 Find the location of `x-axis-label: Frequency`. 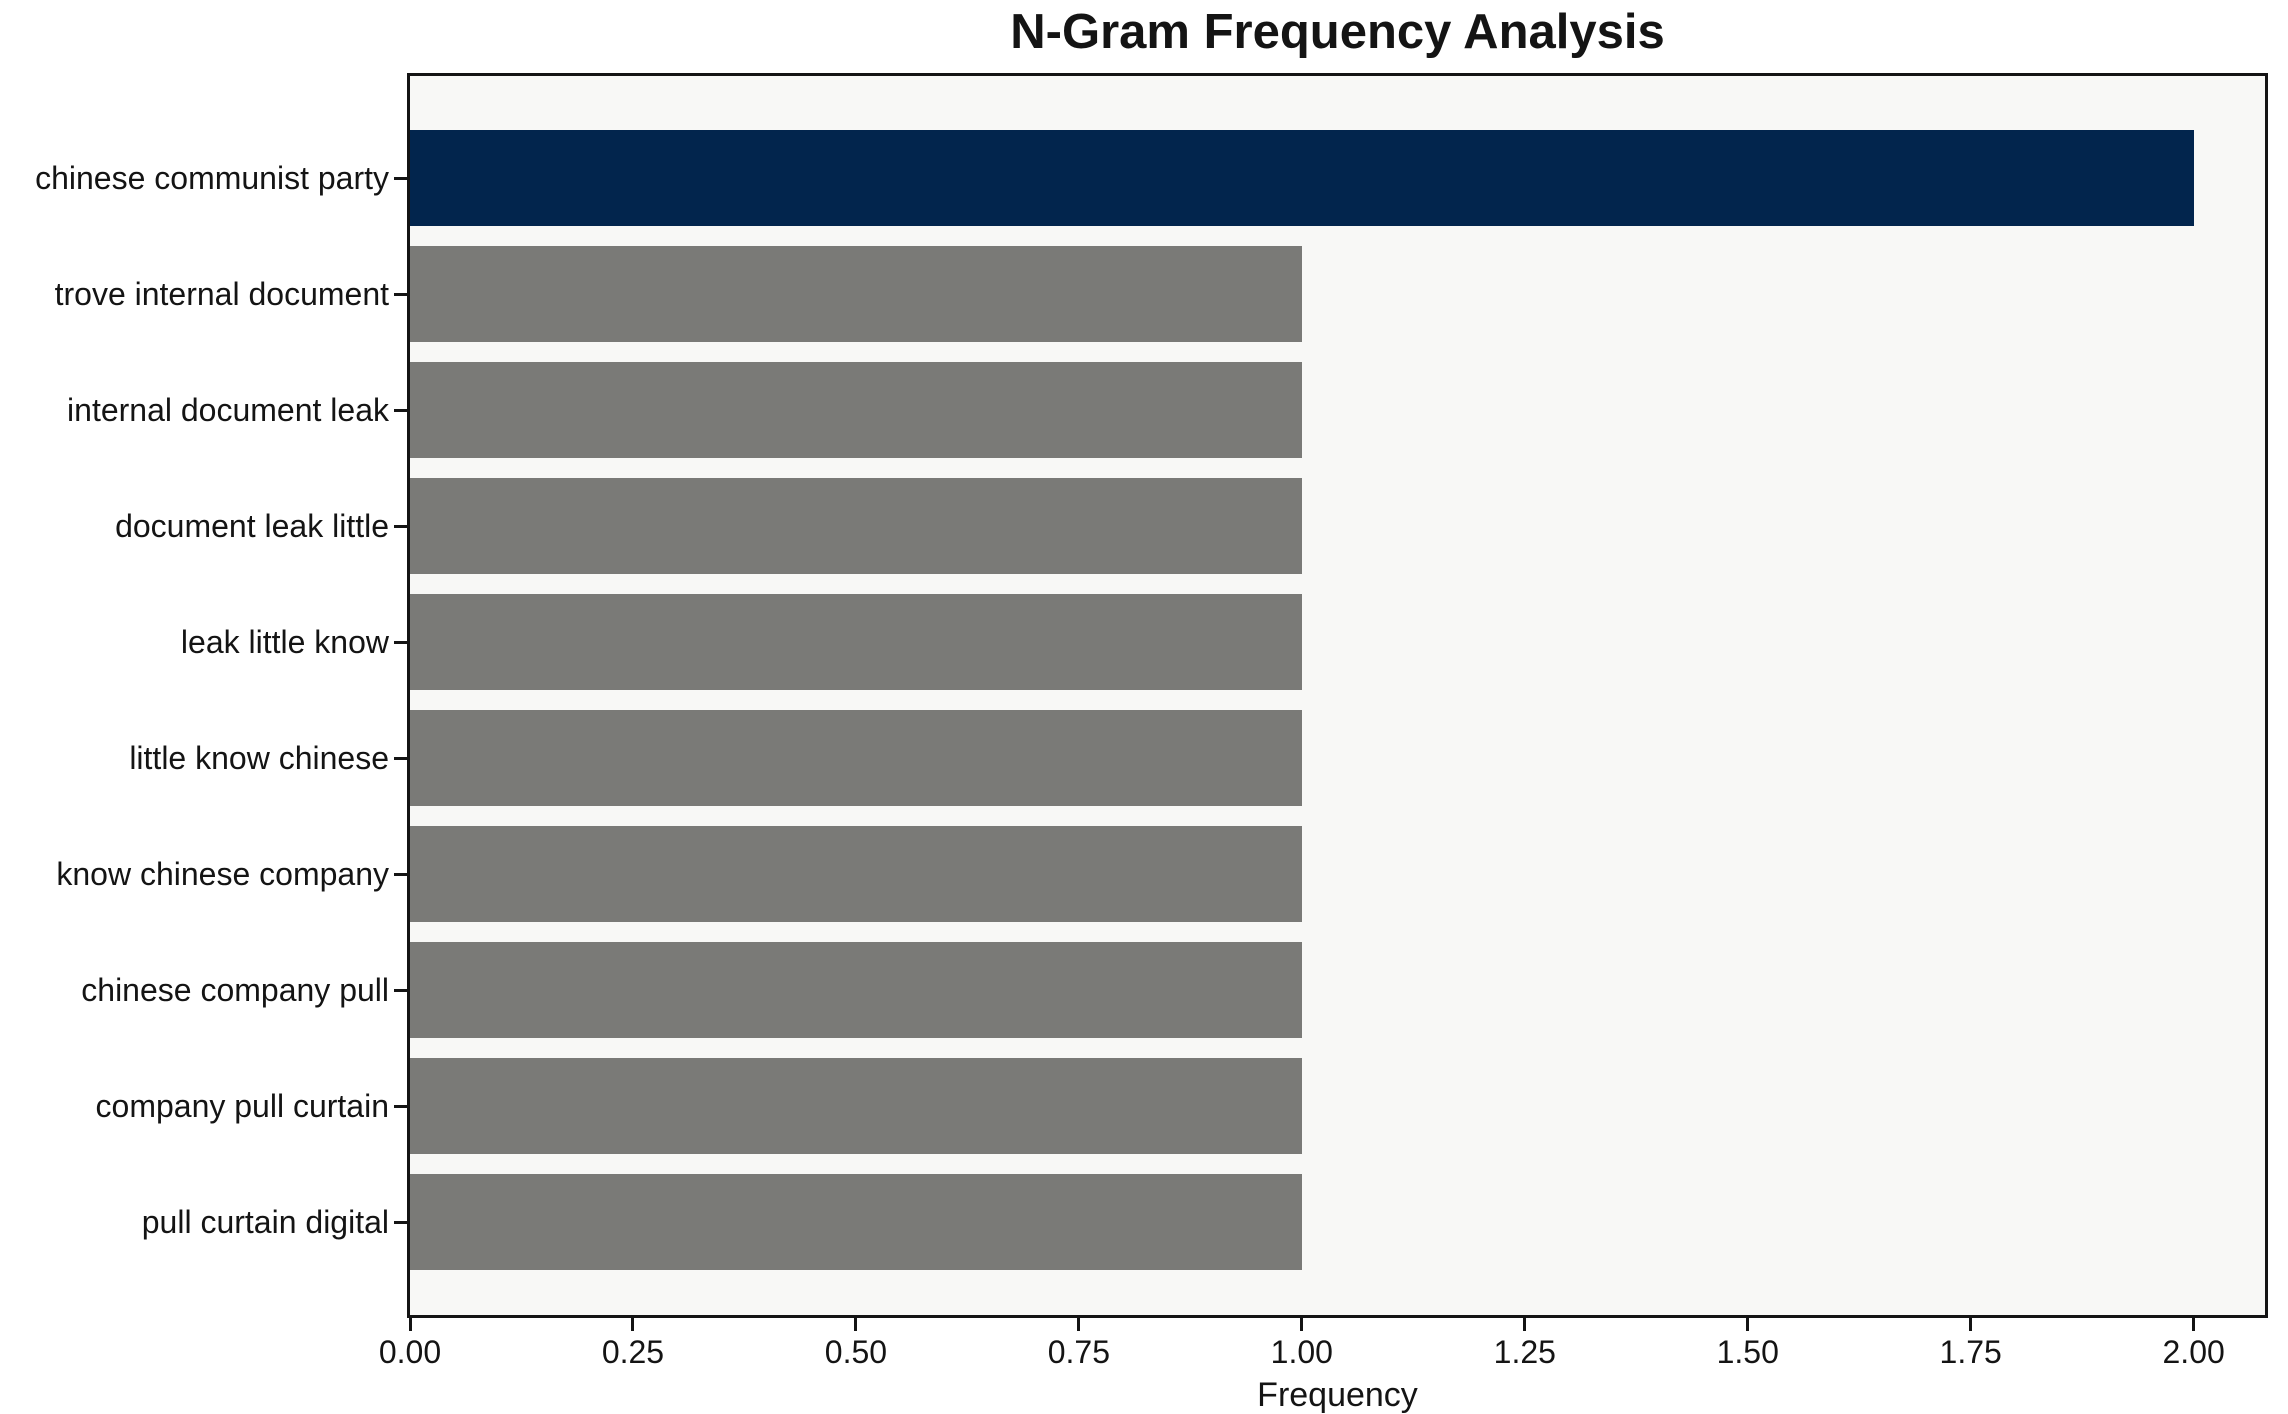

x-axis-label: Frequency is located at coordinates (1337, 1395).